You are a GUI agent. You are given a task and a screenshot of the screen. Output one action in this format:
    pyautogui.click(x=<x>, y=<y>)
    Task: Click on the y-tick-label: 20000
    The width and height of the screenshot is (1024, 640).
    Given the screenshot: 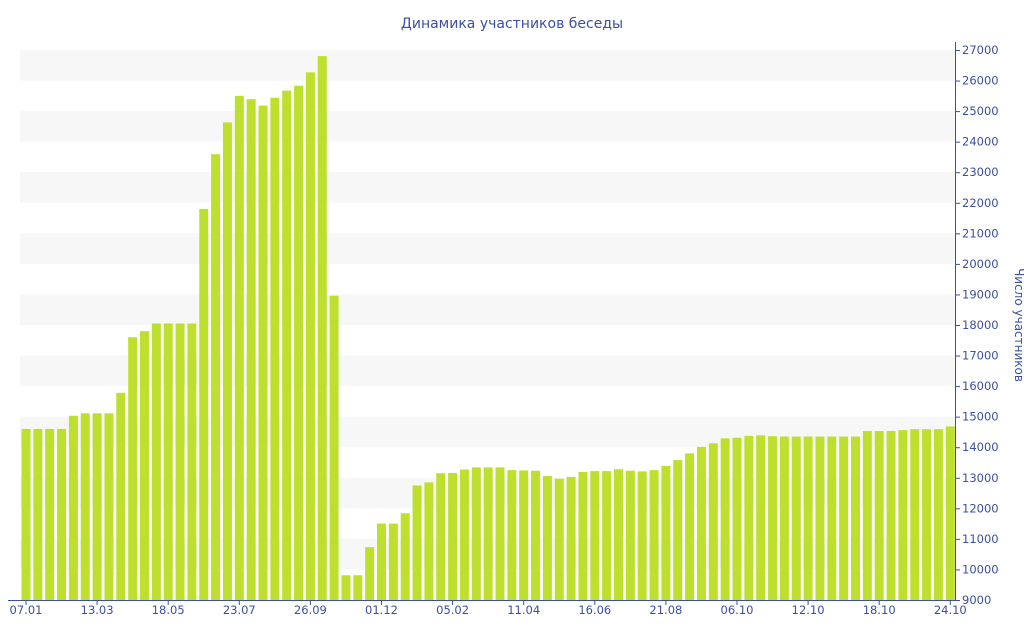 What is the action you would take?
    pyautogui.click(x=980, y=264)
    